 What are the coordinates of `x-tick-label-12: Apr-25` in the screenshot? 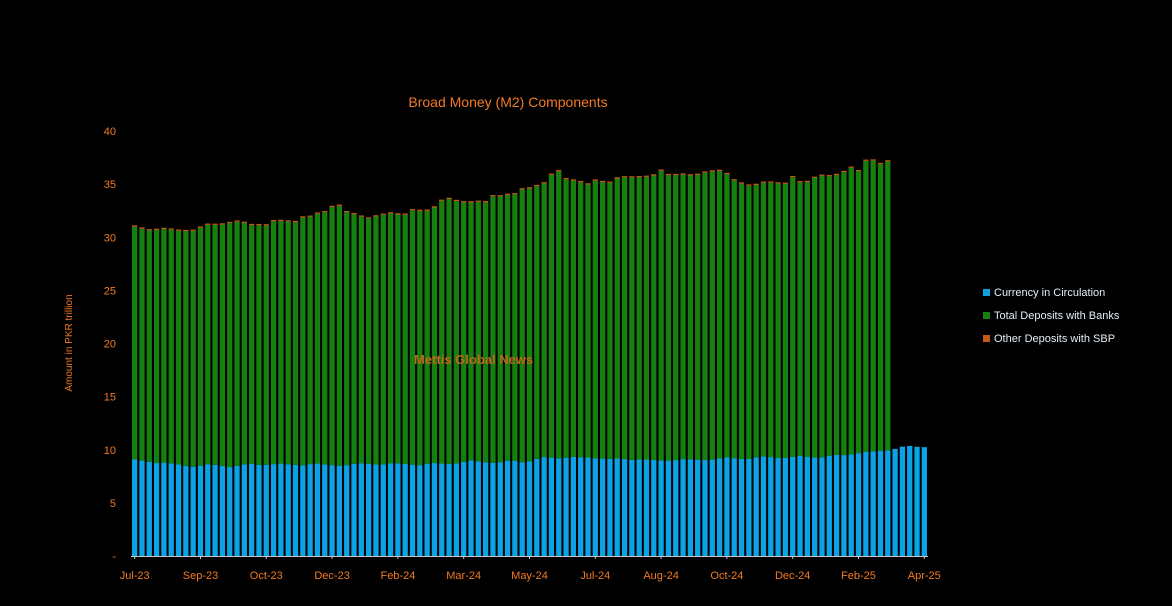 It's located at (924, 576).